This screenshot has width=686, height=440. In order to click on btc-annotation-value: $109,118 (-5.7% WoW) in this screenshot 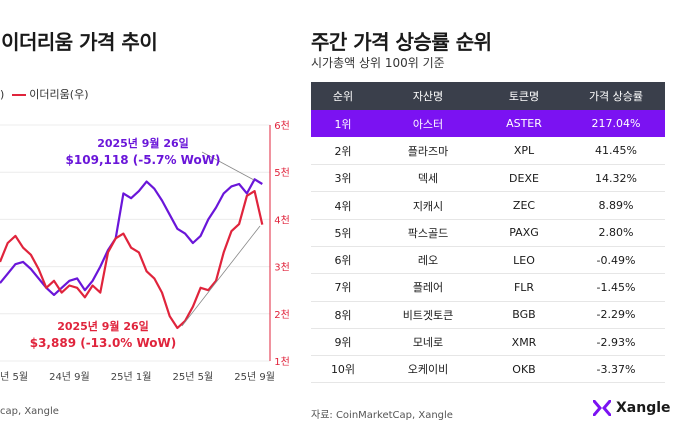, I will do `click(143, 160)`.